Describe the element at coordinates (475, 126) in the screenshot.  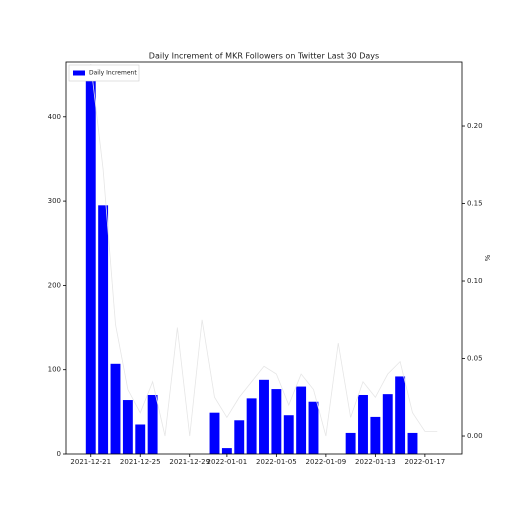
I see `y2-tick-label: 0.20` at that location.